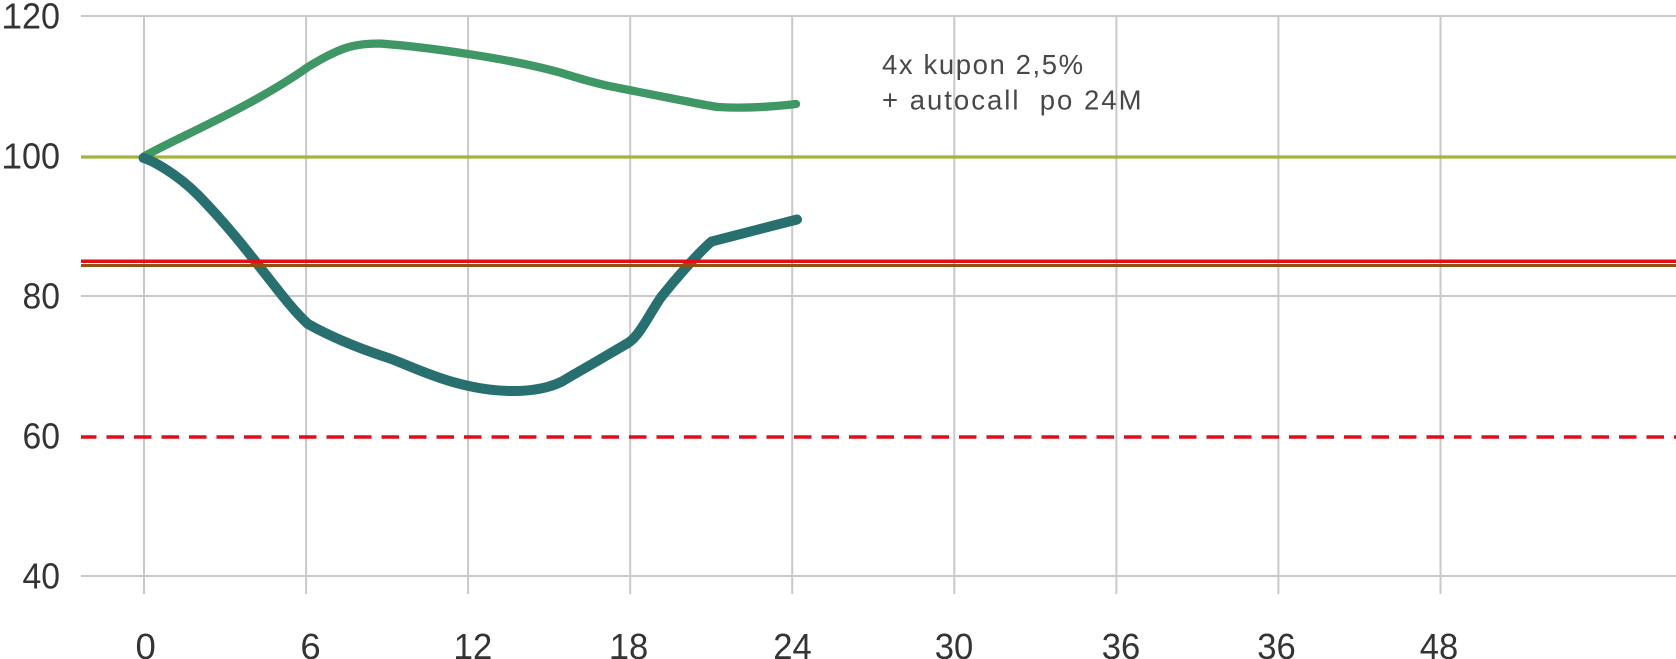  Describe the element at coordinates (473, 642) in the screenshot. I see `svg-text: 12` at that location.